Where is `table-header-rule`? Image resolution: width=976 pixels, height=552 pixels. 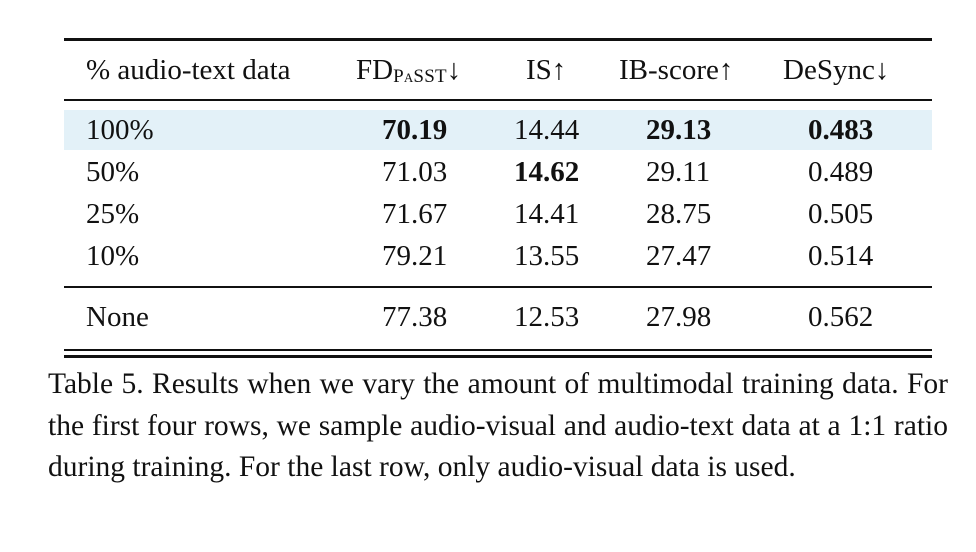
table-header-rule is located at coordinates (498, 100).